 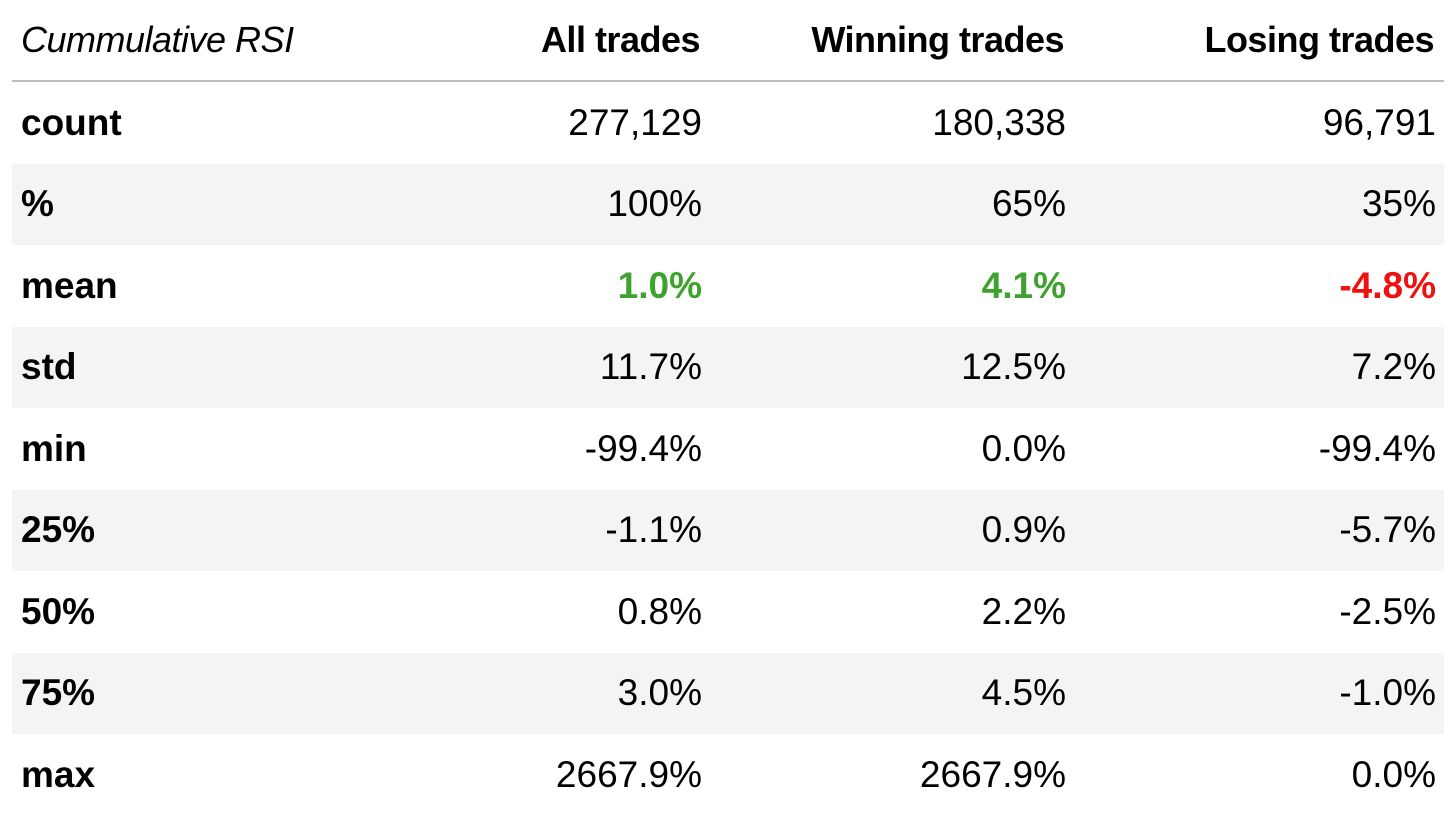 What do you see at coordinates (177, 41) in the screenshot?
I see `index-name-header: Cummulative RSI` at bounding box center [177, 41].